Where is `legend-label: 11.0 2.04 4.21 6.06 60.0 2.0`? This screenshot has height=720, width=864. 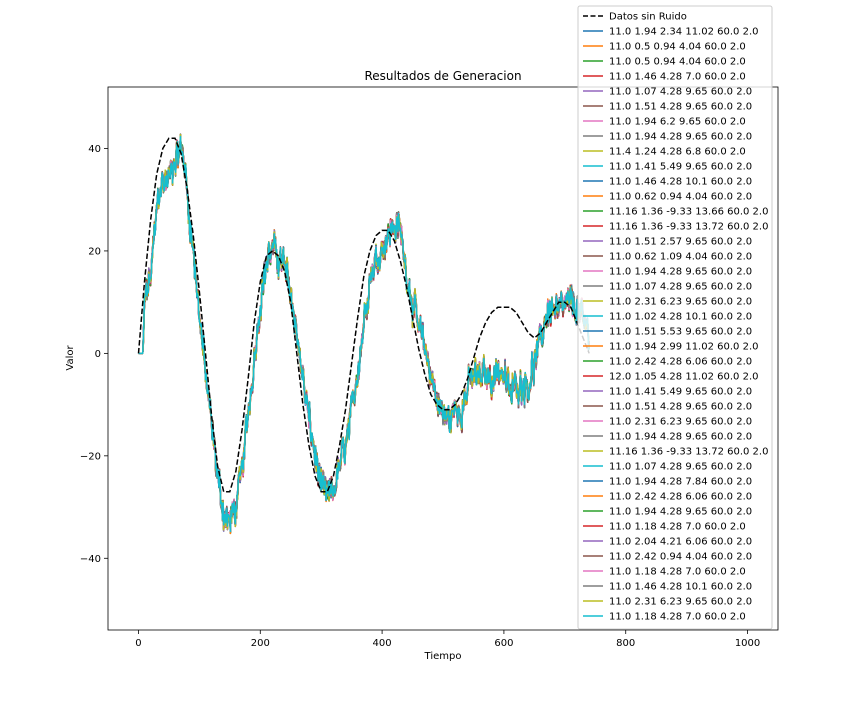
legend-label: 11.0 2.04 4.21 6.06 60.0 2.0 is located at coordinates (680, 542).